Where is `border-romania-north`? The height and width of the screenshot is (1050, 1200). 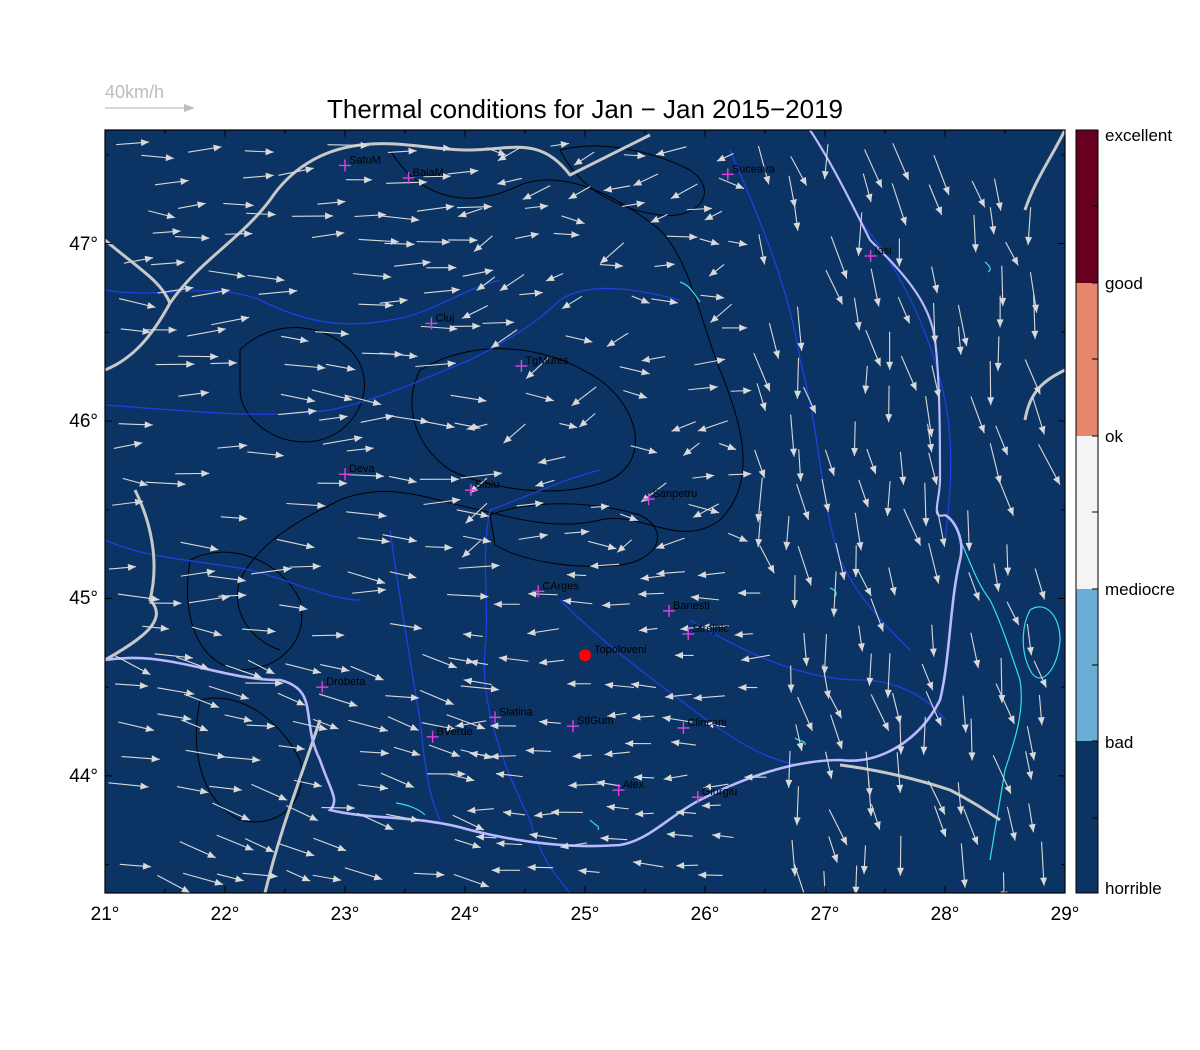 border-romania-north is located at coordinates (409, 218).